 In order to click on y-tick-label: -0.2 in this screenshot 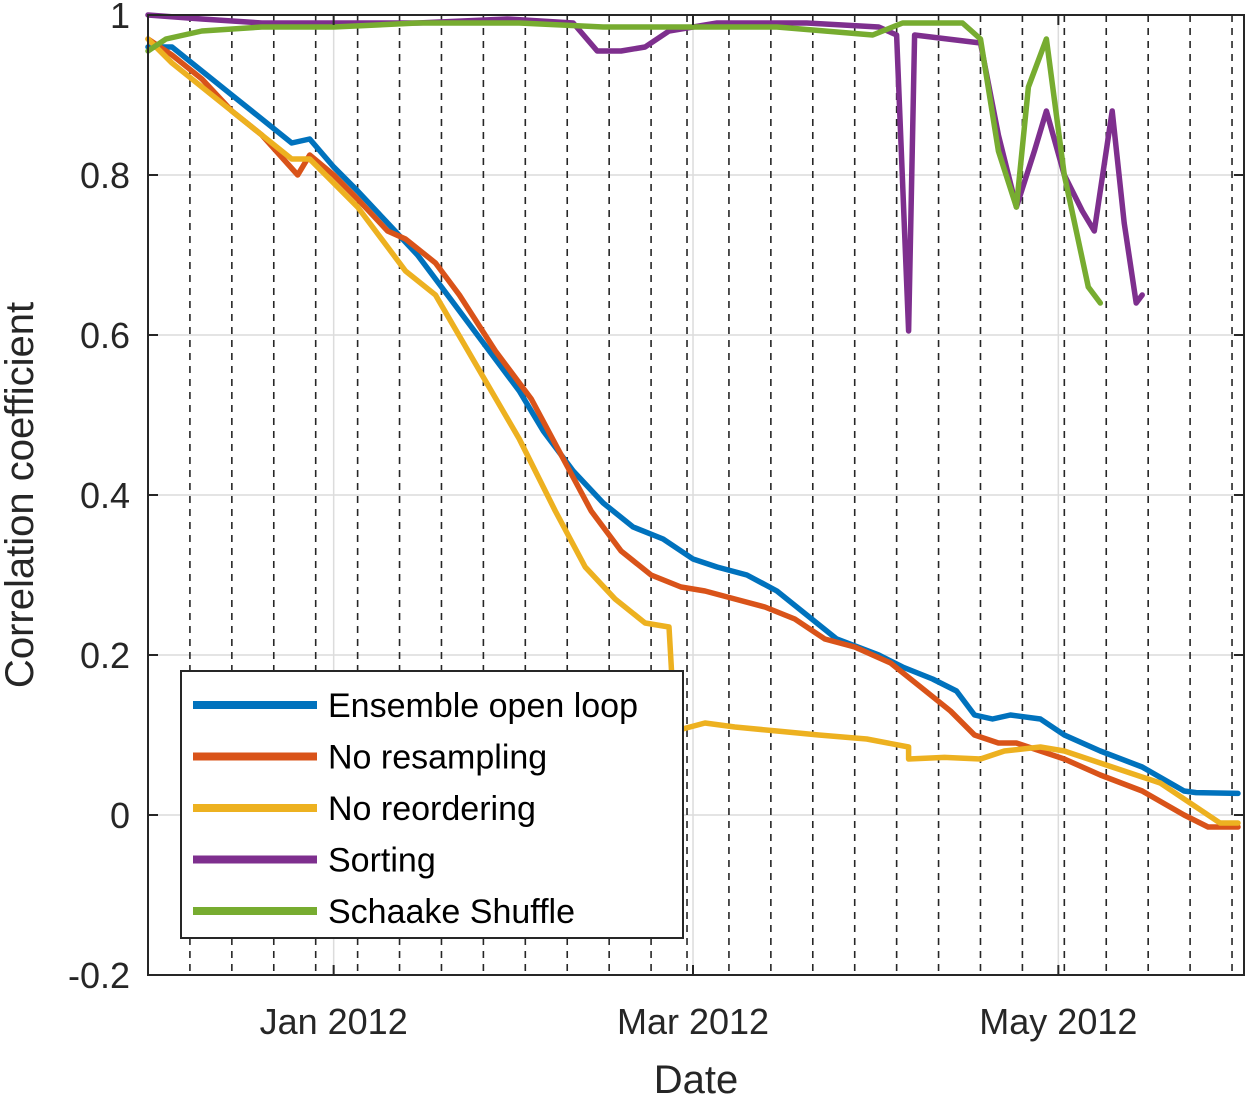, I will do `click(99, 975)`.